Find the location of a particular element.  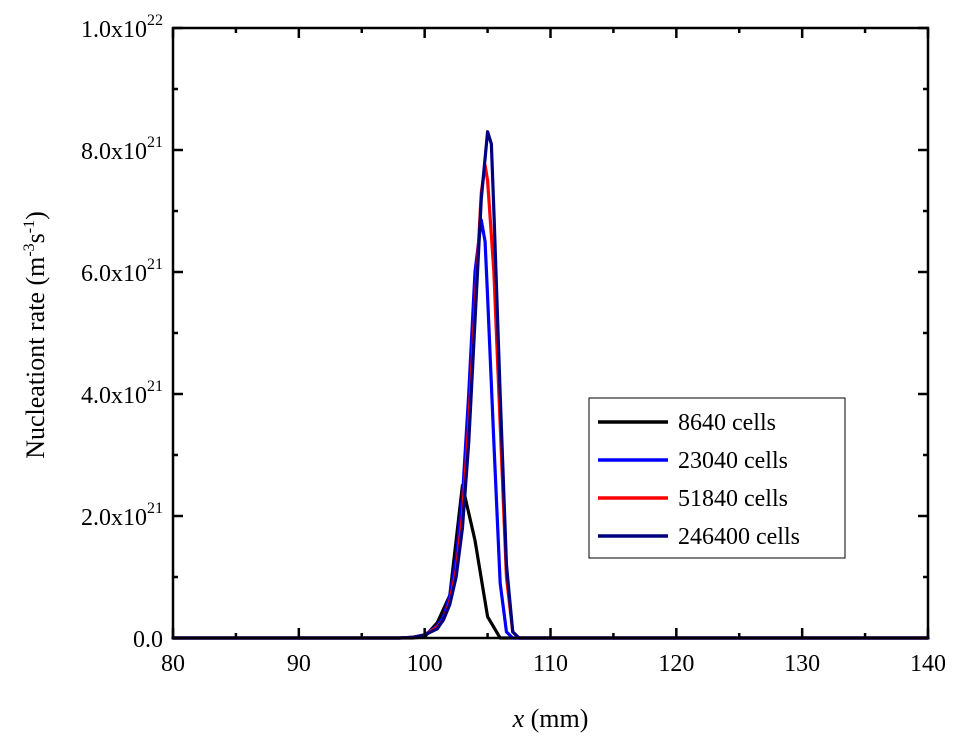

x-axis-label: x (mm) is located at coordinates (550, 718).